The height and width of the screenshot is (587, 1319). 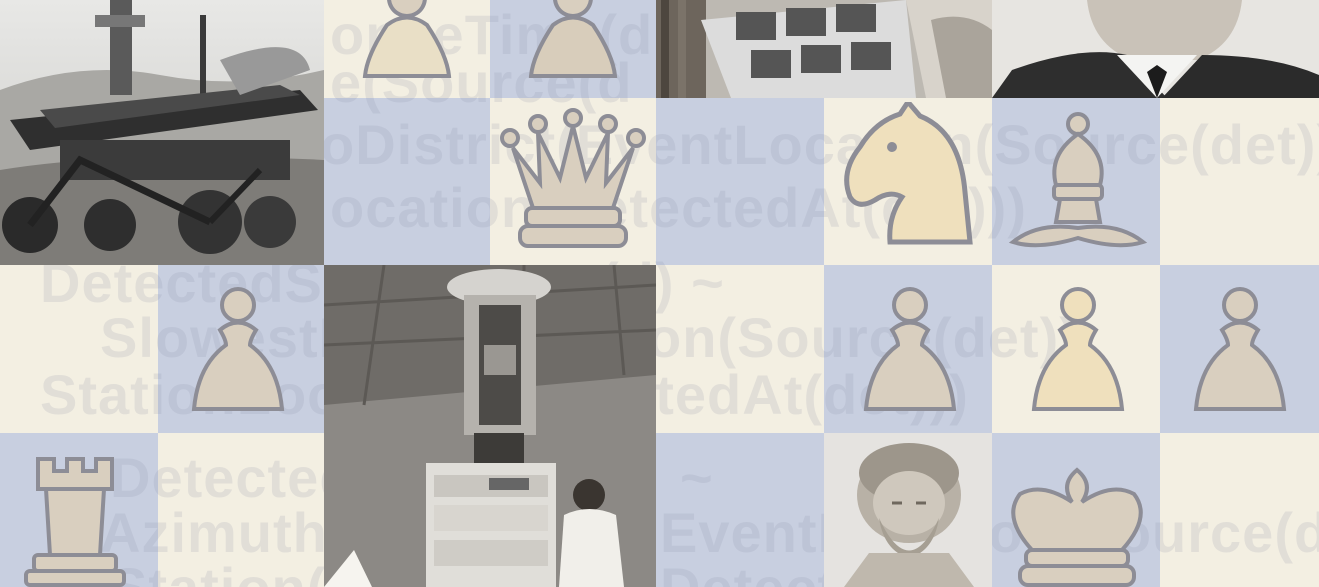 What do you see at coordinates (573, 180) in the screenshot?
I see `queen-piece` at bounding box center [573, 180].